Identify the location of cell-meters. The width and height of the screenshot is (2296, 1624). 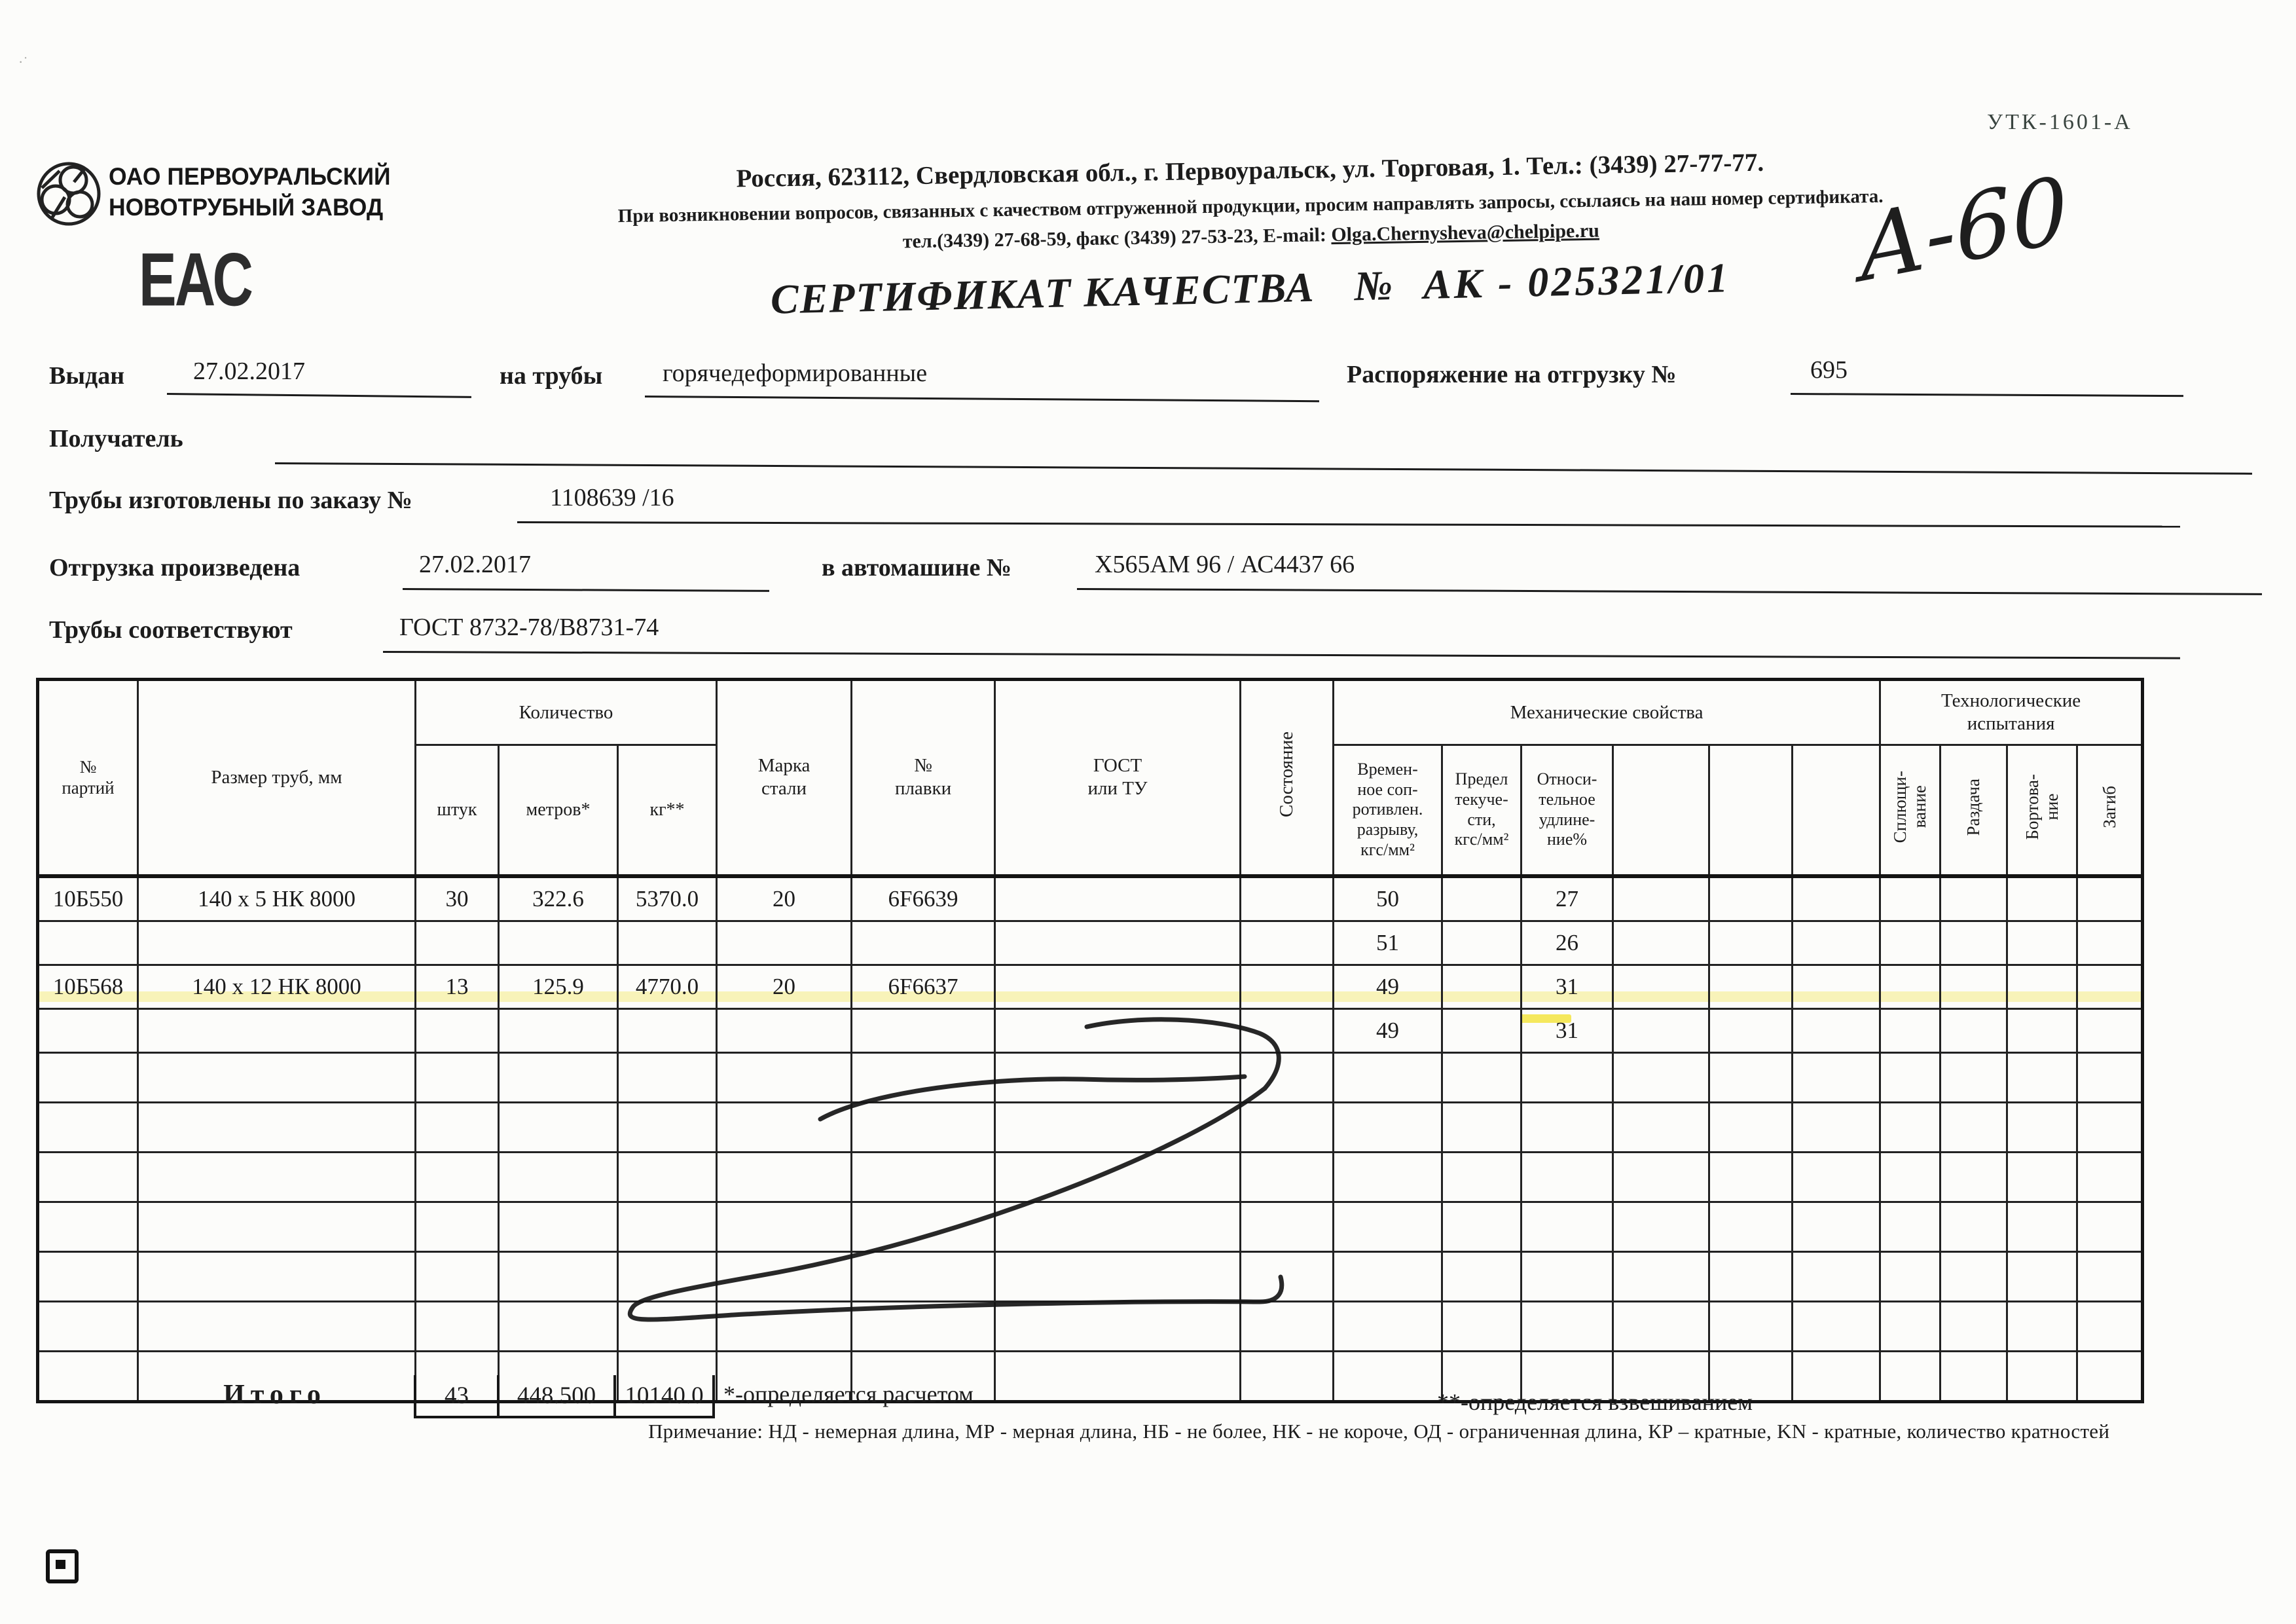
(558, 942).